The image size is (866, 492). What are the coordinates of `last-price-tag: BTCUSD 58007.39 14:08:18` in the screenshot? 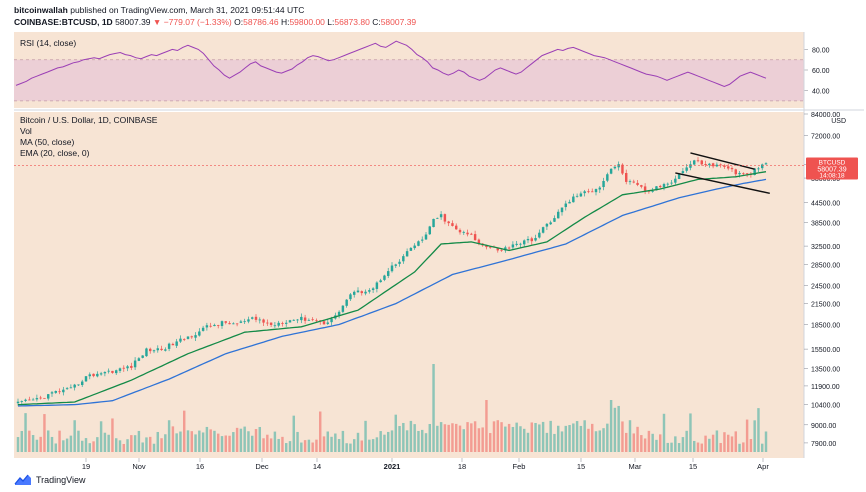 It's located at (832, 168).